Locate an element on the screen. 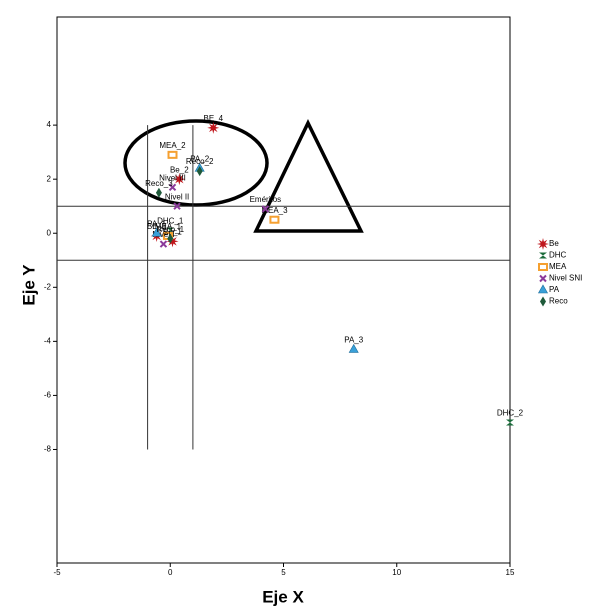 This screenshot has width=593, height=615. point-label: BE_3 is located at coordinates (157, 226).